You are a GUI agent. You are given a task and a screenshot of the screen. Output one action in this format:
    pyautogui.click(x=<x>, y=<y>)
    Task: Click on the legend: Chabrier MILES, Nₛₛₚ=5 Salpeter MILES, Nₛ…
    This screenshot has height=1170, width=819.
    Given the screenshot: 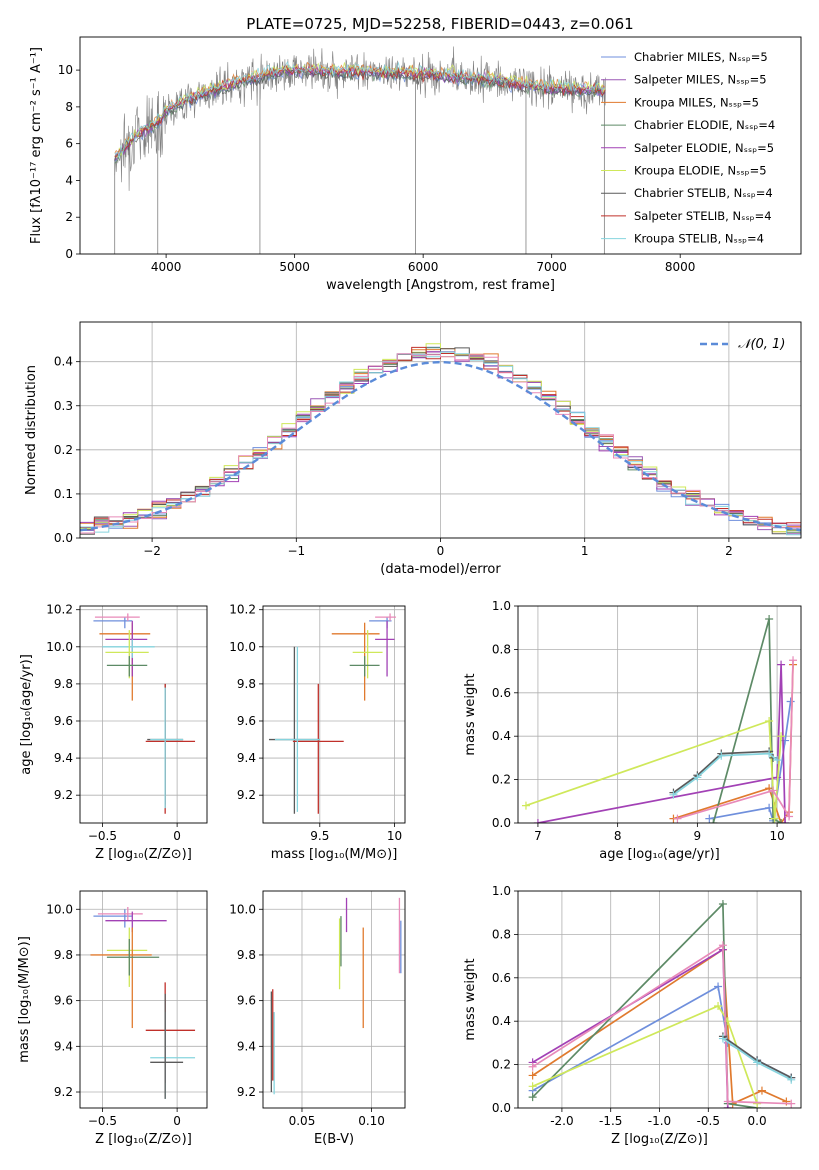 What is the action you would take?
    pyautogui.click(x=688, y=148)
    